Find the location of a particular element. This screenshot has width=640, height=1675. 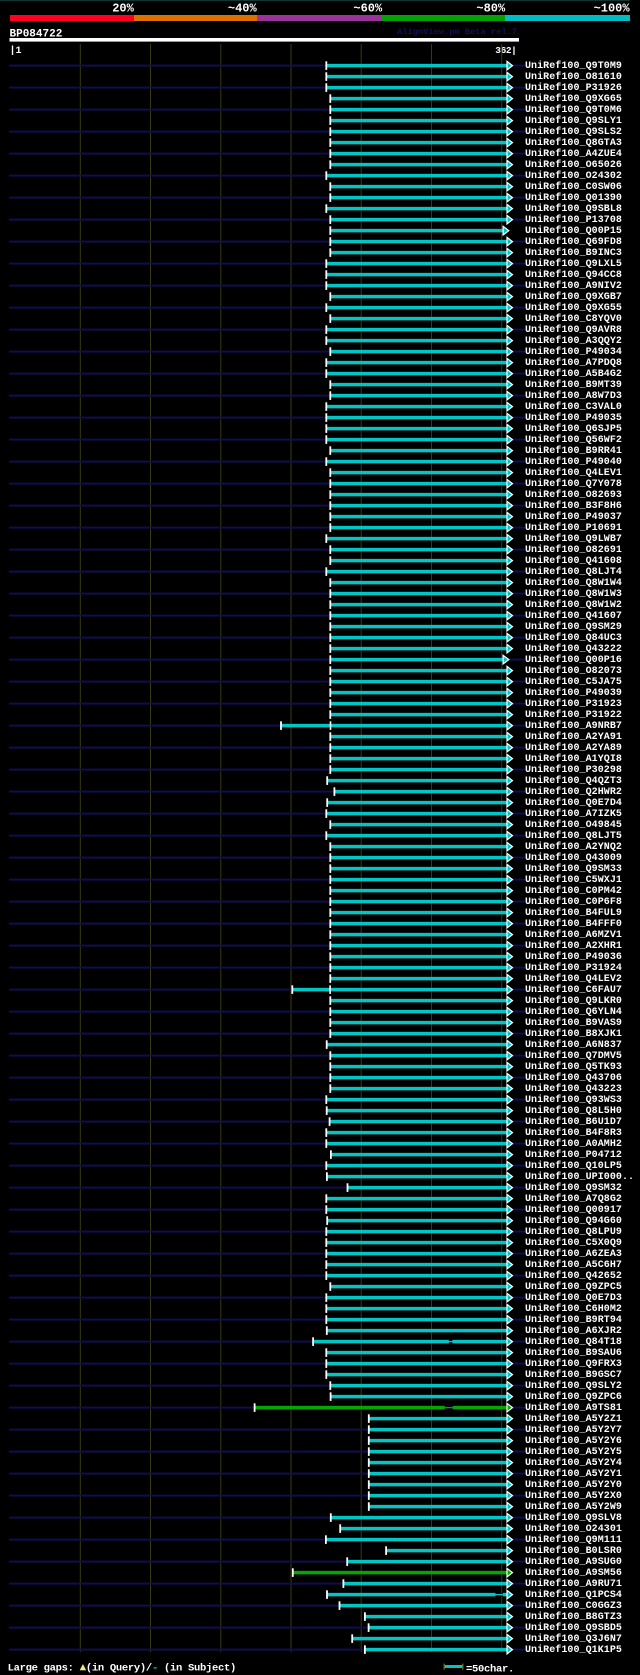

svg-text: UniRef100_A9RU71 is located at coordinates (573, 1584).